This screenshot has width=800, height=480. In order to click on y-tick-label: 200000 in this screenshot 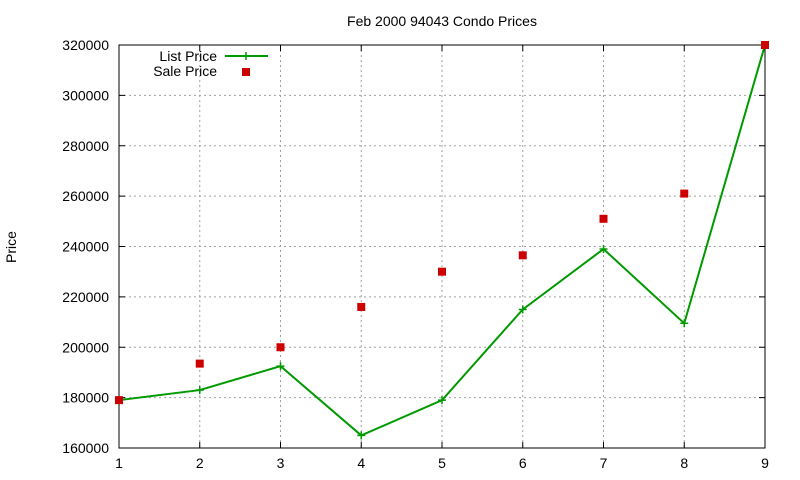, I will do `click(85, 347)`.